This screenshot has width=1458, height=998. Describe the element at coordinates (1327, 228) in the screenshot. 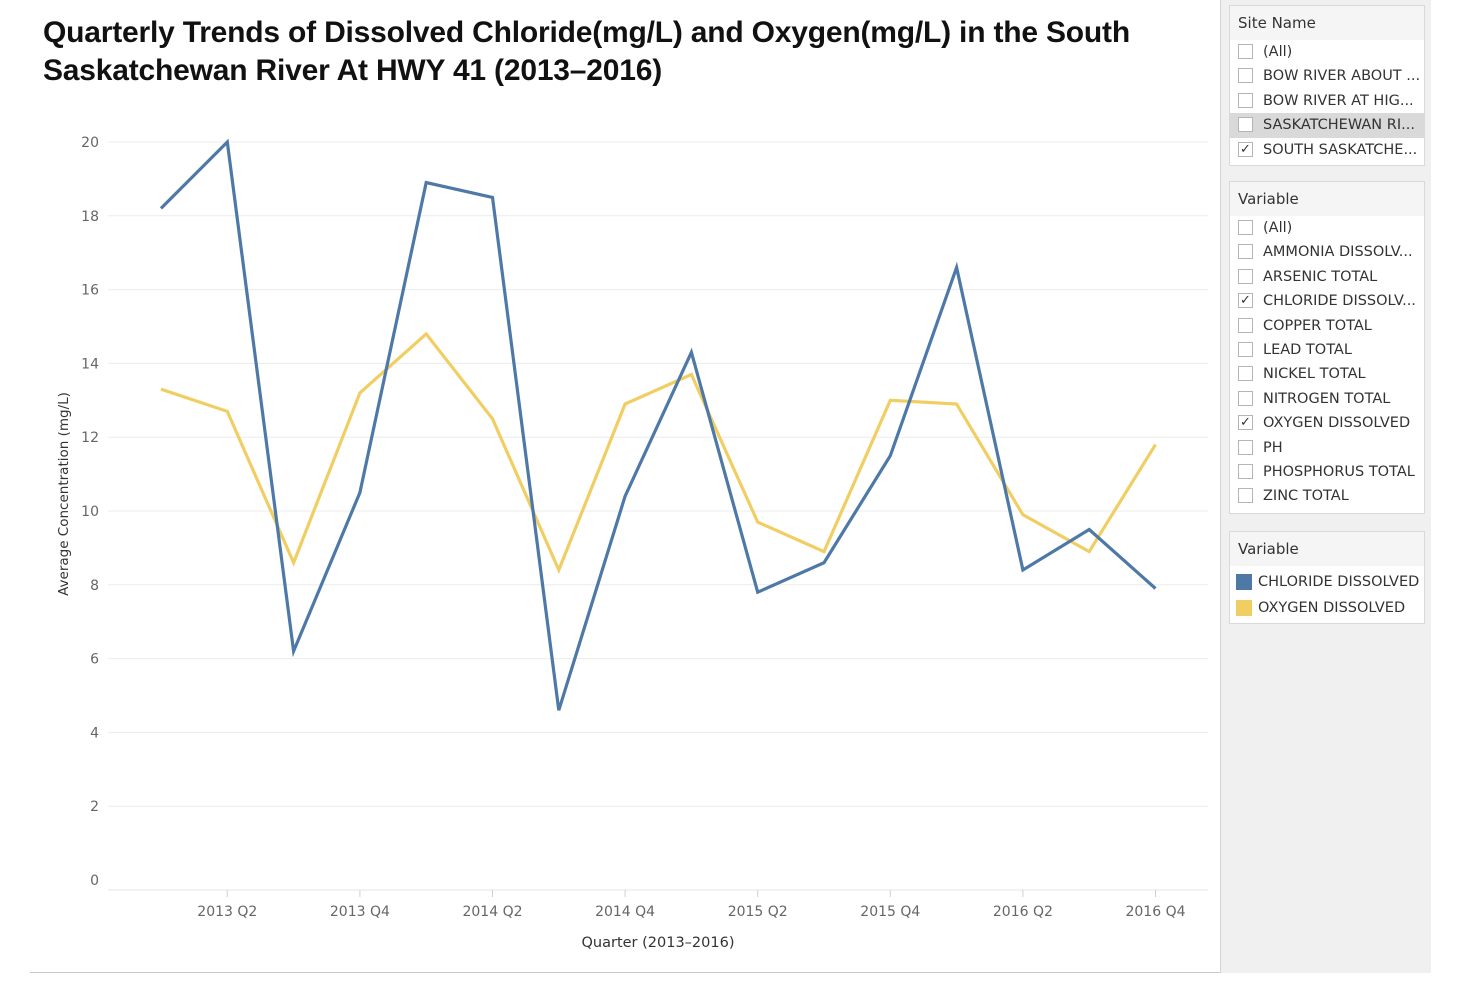

I see `variable-filter-item: (All)` at that location.